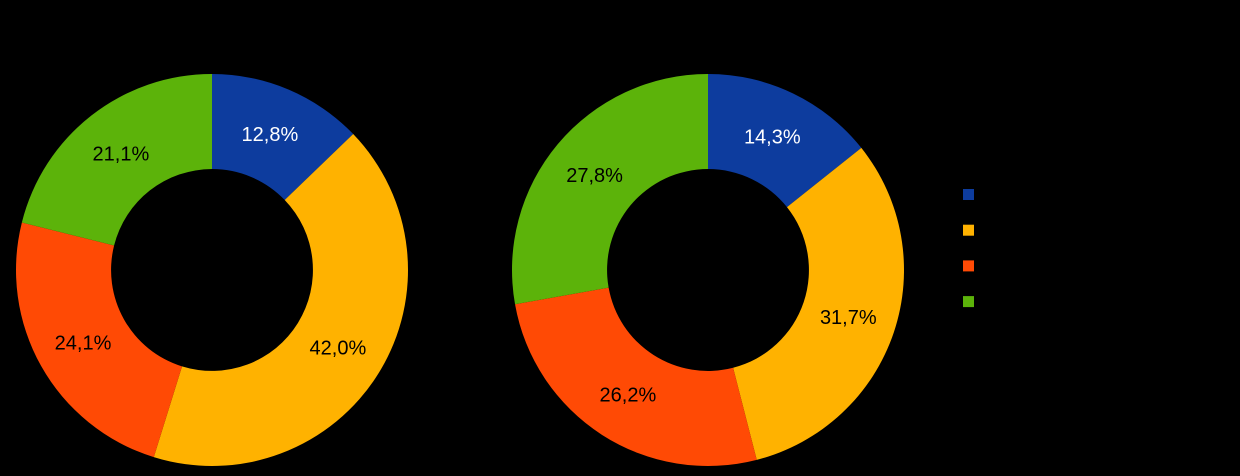 The height and width of the screenshot is (476, 1240). I want to click on slice-label: 24,1%, so click(83, 344).